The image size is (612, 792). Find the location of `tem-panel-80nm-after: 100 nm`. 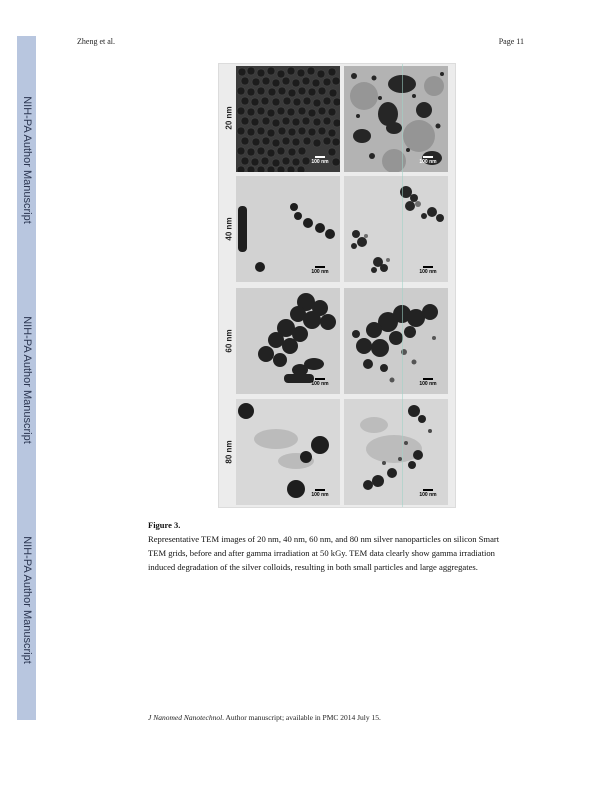

tem-panel-80nm-after: 100 nm is located at coordinates (396, 452).